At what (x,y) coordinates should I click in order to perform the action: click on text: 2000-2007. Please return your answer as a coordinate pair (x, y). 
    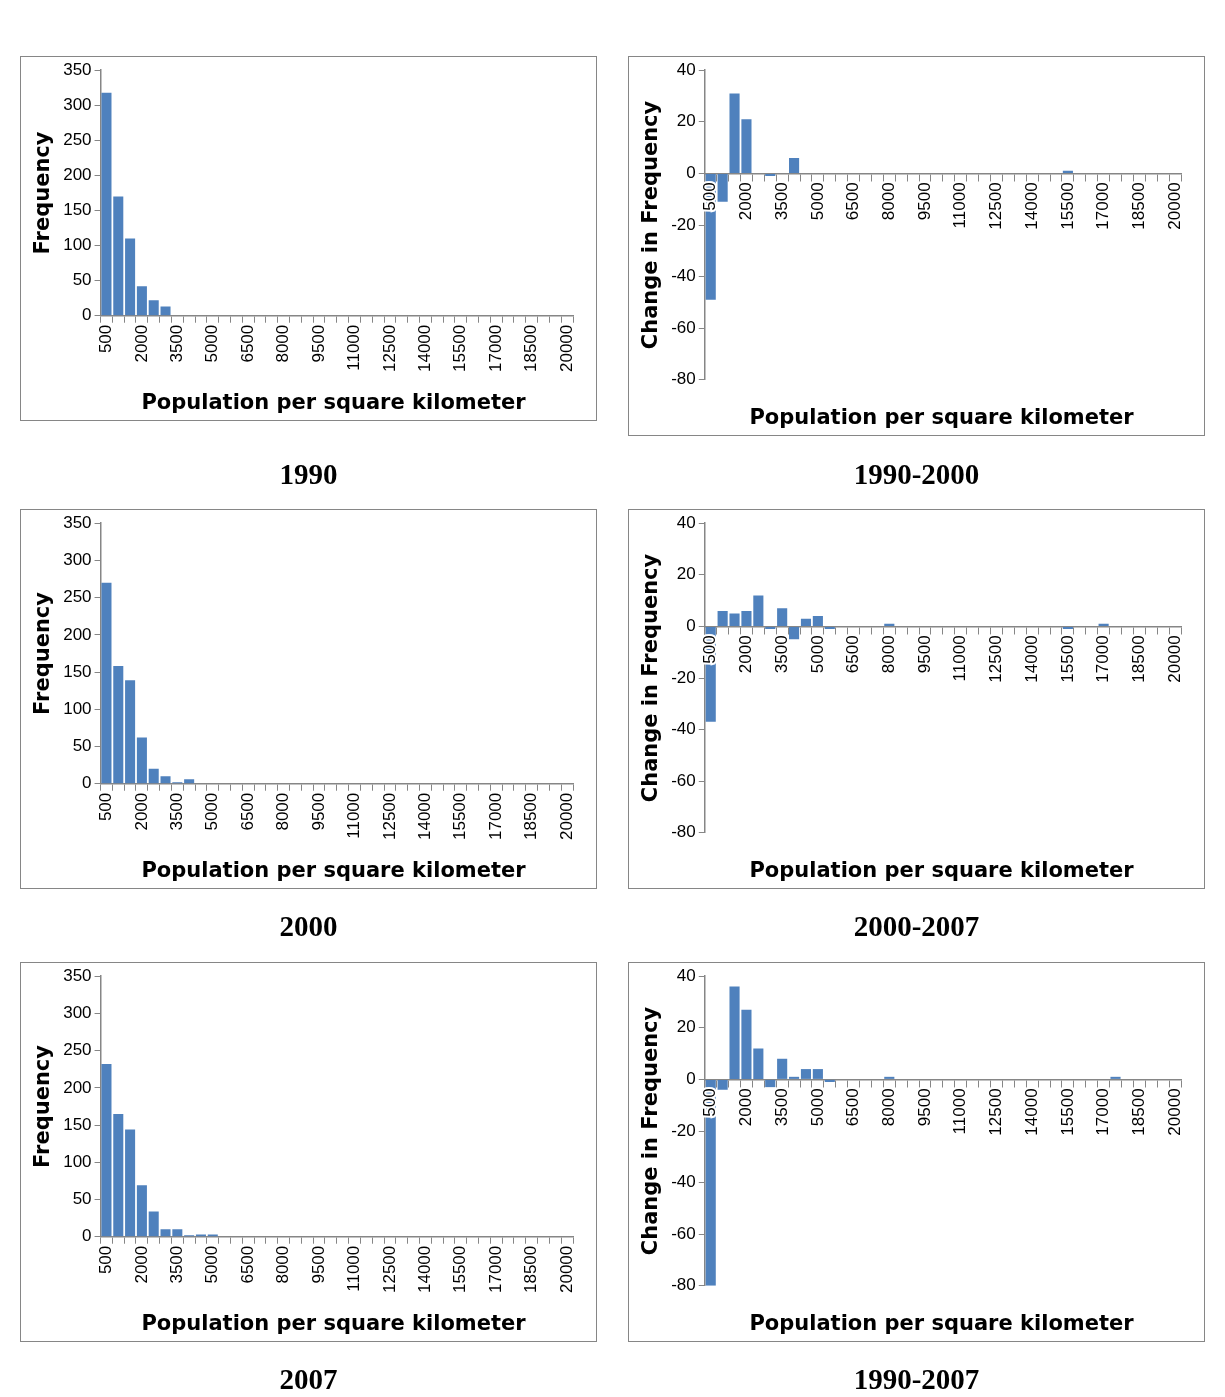
    Looking at the image, I should click on (916, 926).